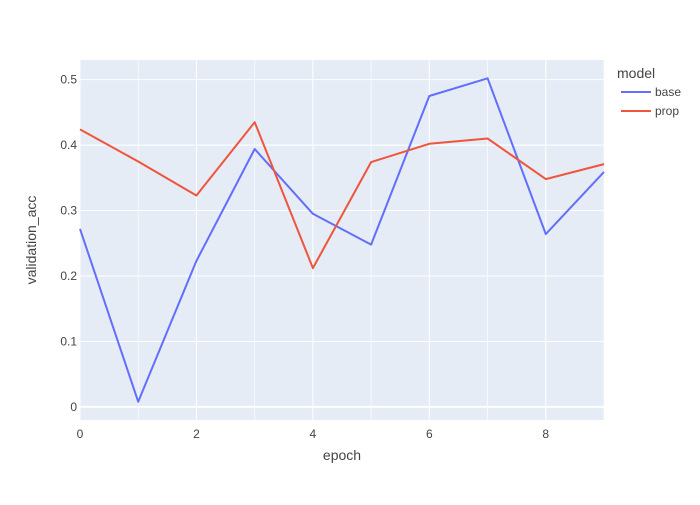  I want to click on legend-item-base: base, so click(651, 92).